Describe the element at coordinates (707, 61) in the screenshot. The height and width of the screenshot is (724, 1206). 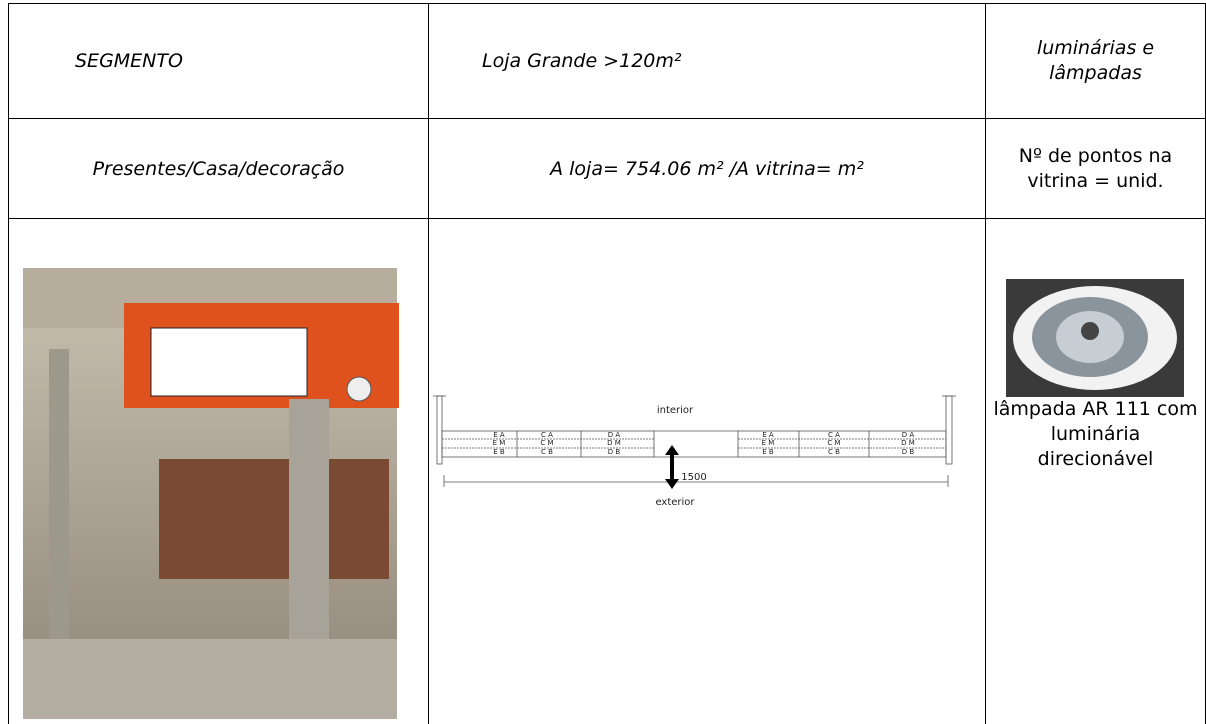
I see `cell: Loja Grande >120m²` at that location.